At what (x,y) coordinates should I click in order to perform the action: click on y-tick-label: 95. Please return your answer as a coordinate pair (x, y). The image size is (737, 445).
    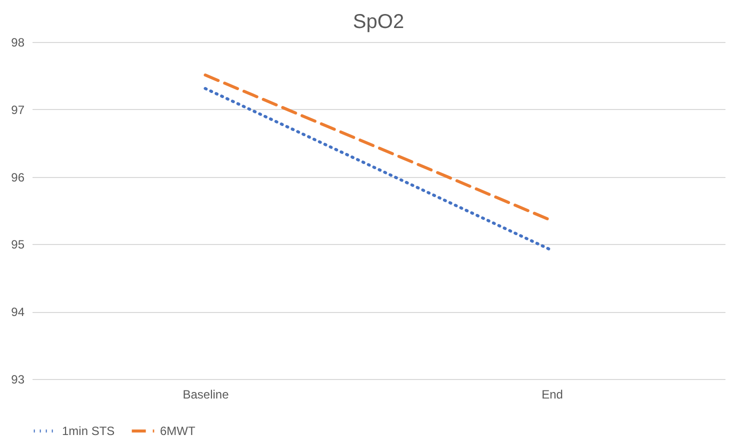
    Looking at the image, I should click on (18, 245).